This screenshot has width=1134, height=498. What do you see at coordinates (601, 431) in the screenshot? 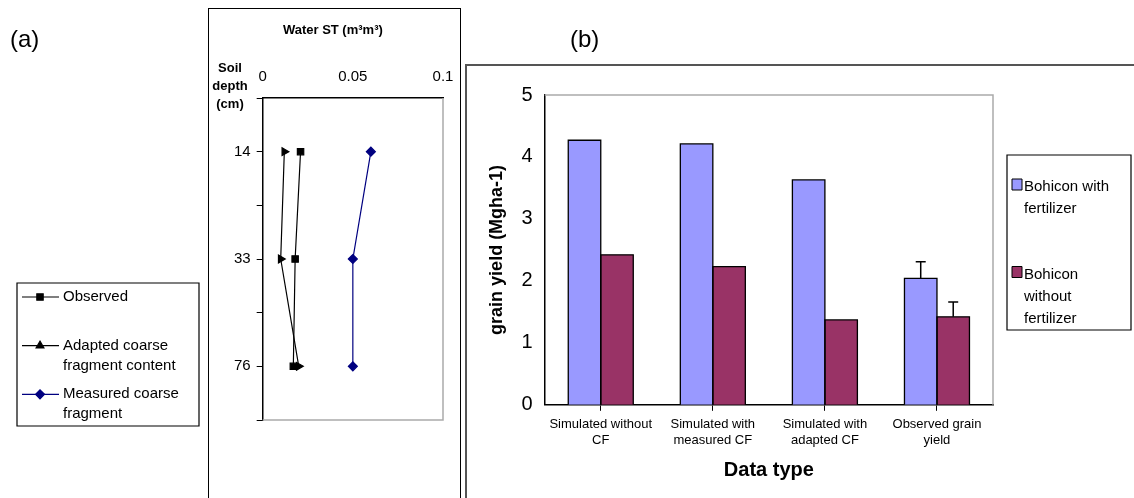
I see `x-tick-label: Simulated without CF` at bounding box center [601, 431].